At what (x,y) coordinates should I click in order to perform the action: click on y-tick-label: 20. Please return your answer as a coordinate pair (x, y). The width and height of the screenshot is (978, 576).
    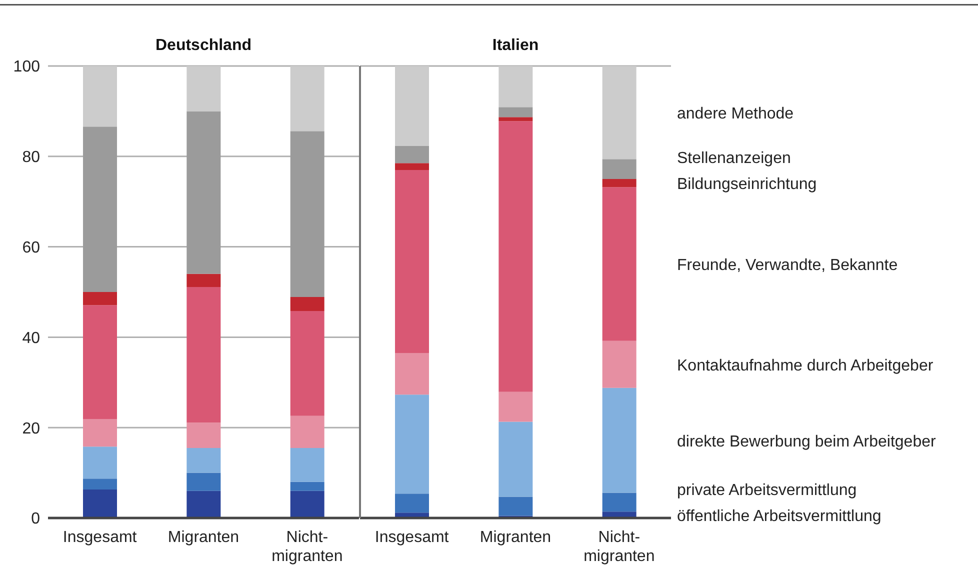
    Looking at the image, I should click on (31, 429).